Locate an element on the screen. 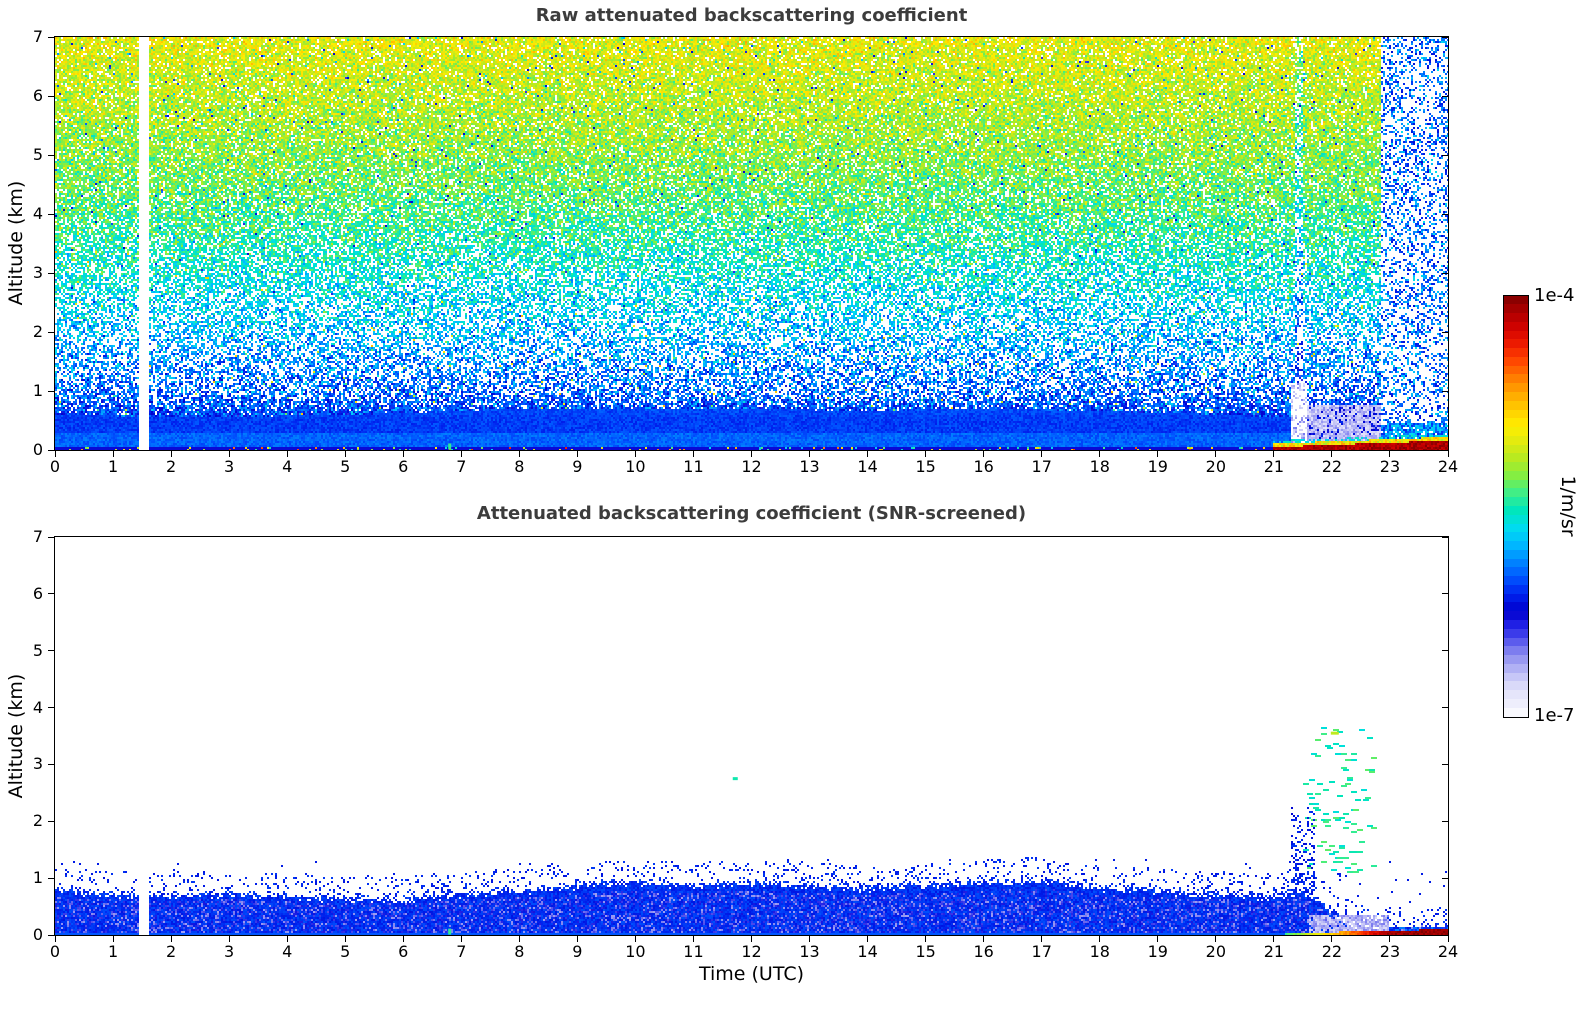 The height and width of the screenshot is (1020, 1595). x-tick-label: 23 is located at coordinates (1390, 951).